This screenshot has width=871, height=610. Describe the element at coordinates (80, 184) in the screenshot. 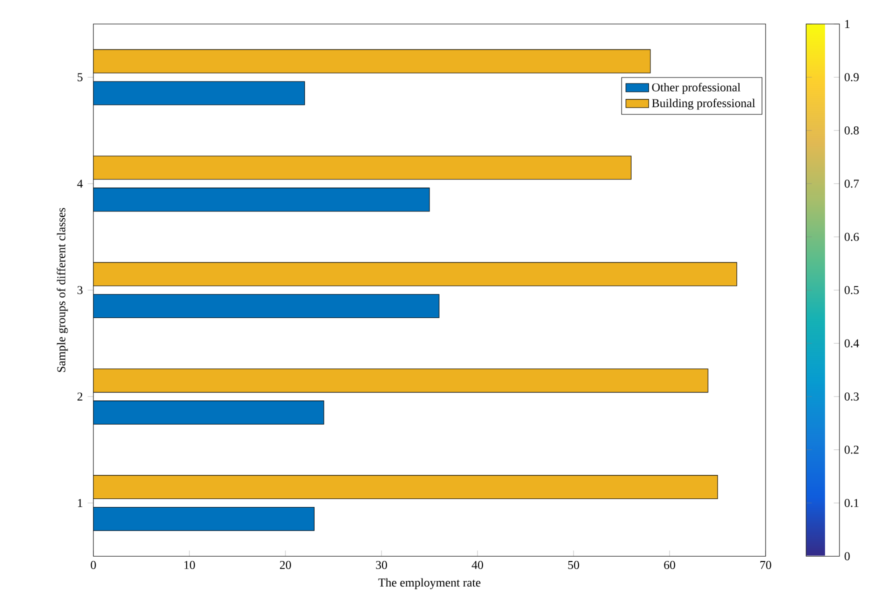

I see `y-tick-label: 4` at that location.